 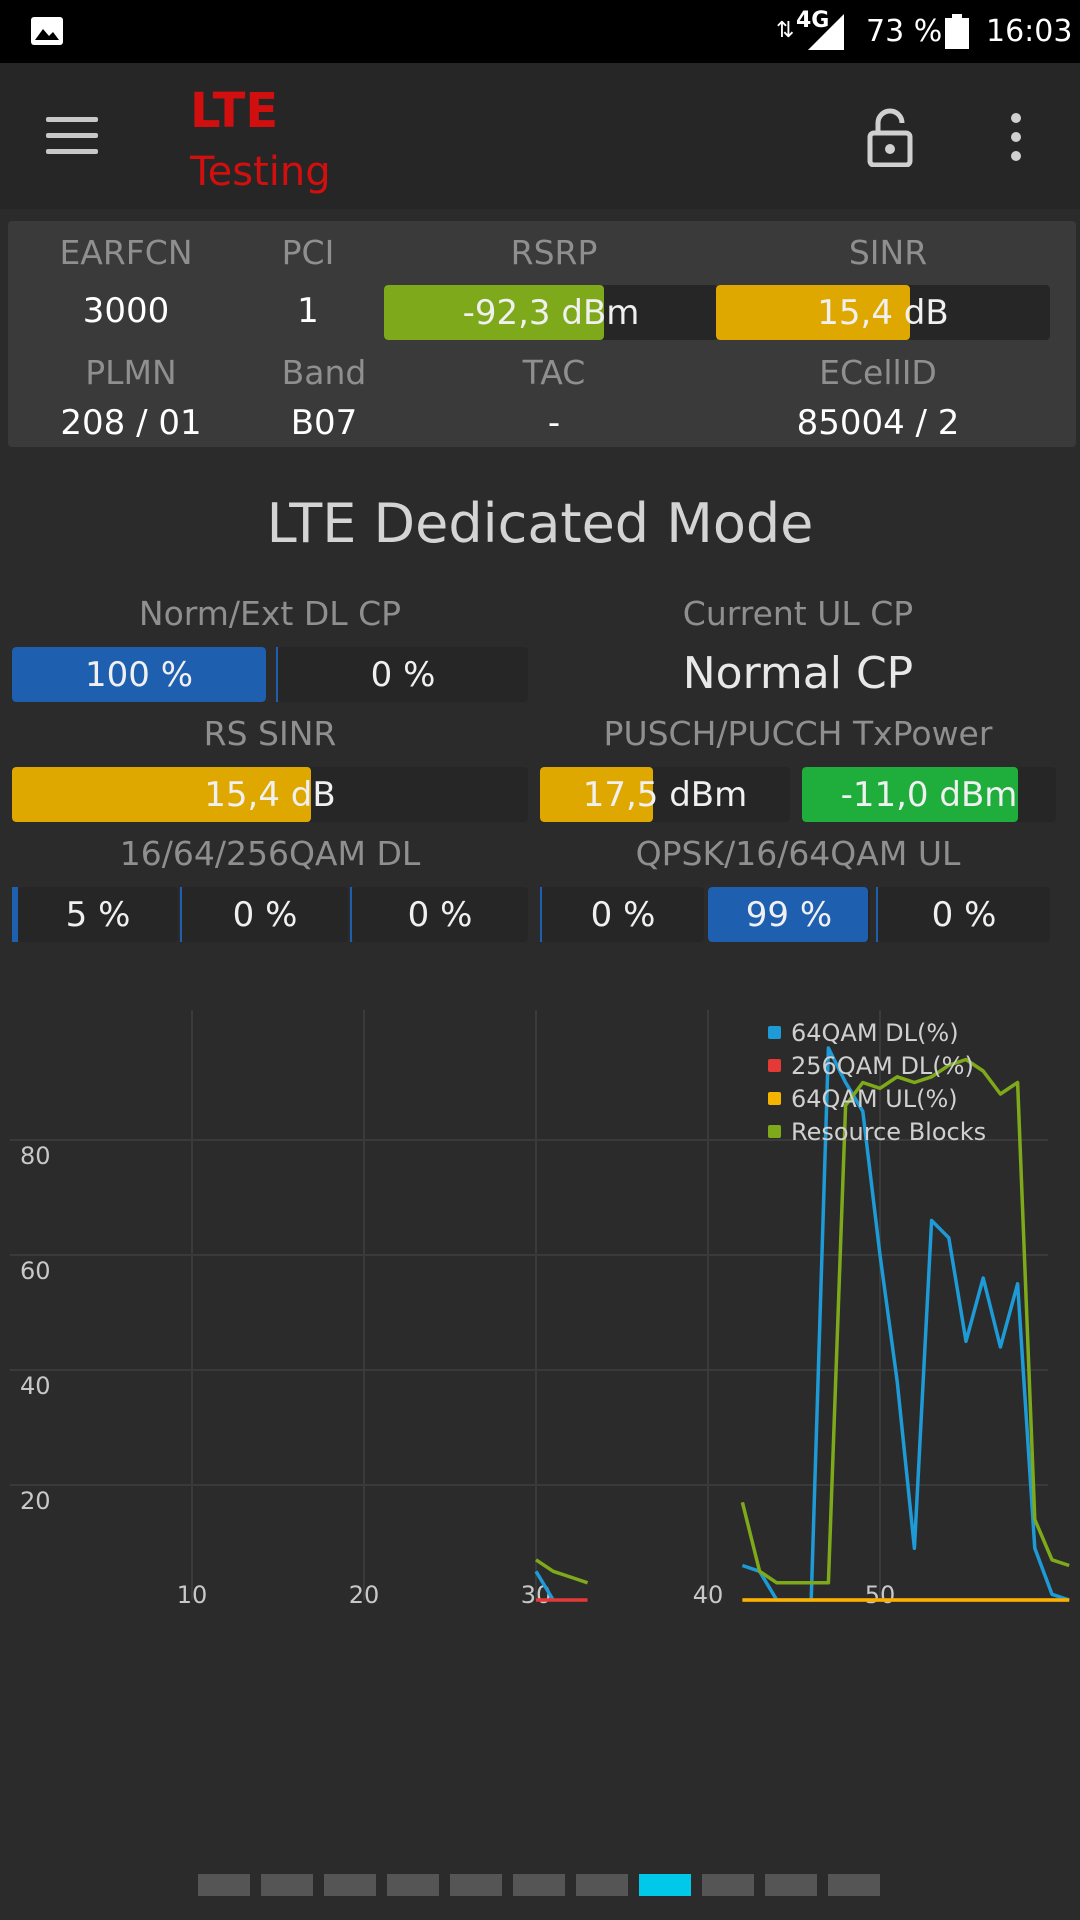 What do you see at coordinates (494, 312) in the screenshot?
I see `rsrp-bar-fill` at bounding box center [494, 312].